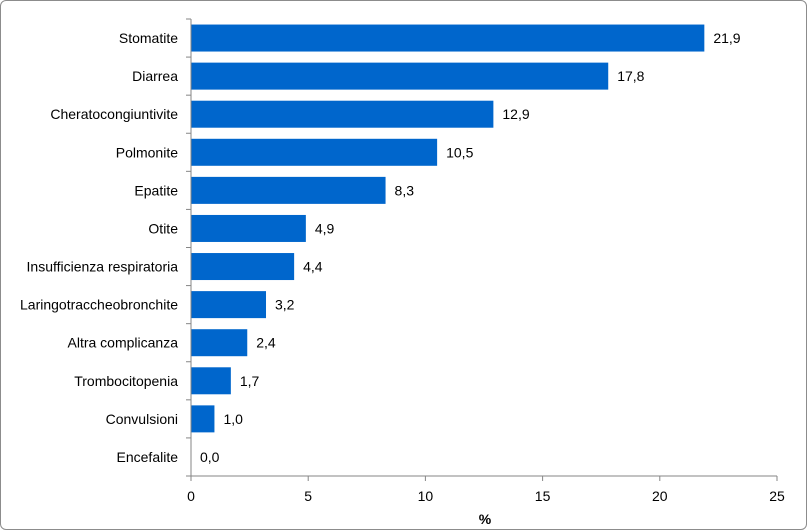 Image resolution: width=807 pixels, height=530 pixels. I want to click on category-label: Stomatite, so click(148, 38).